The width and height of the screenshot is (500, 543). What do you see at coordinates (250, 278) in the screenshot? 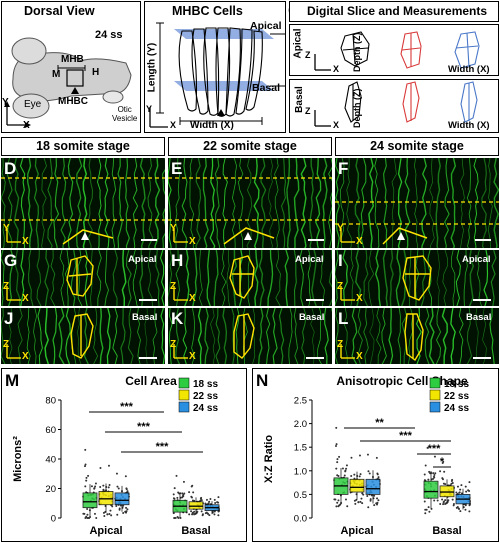
I see `micrograph-h` at bounding box center [250, 278].